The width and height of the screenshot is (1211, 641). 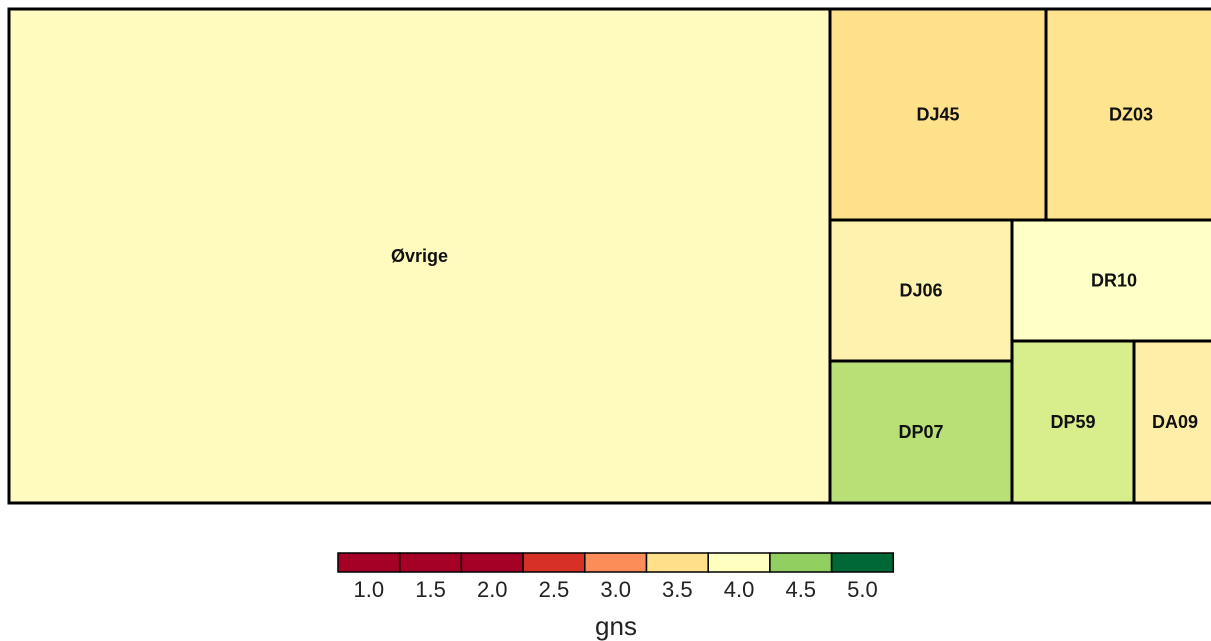 I want to click on tile-label-dp07: DP07, so click(x=920, y=432).